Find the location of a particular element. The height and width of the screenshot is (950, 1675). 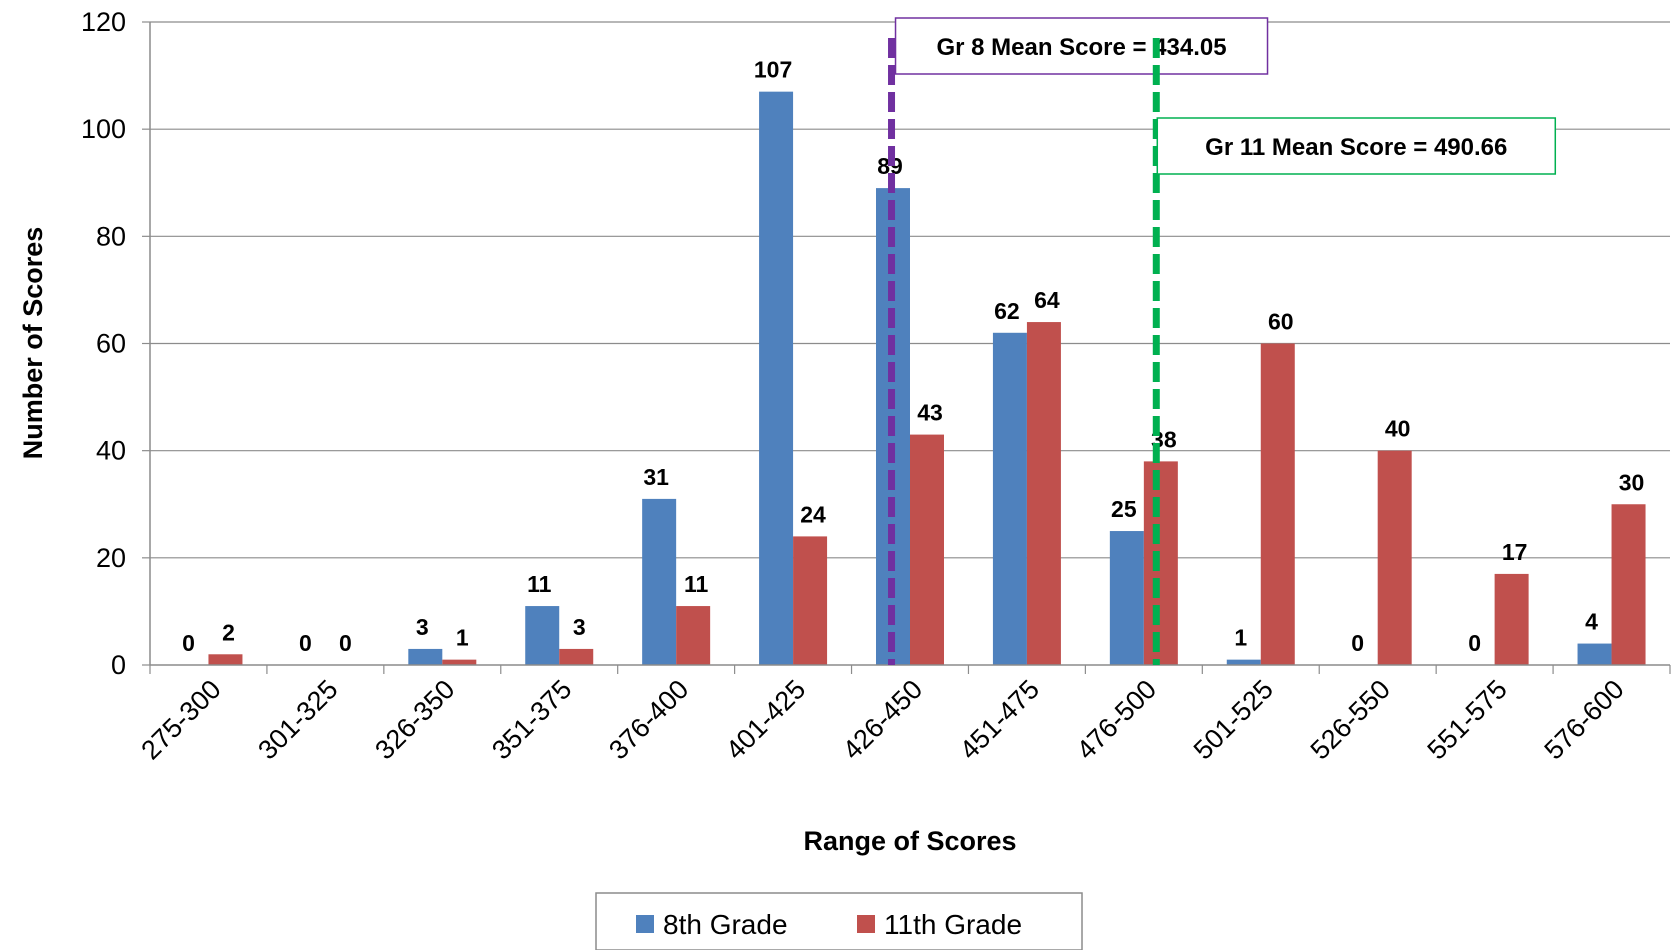

mean-label-gr11: Gr 11 Mean Score = 490.66 is located at coordinates (1356, 147).